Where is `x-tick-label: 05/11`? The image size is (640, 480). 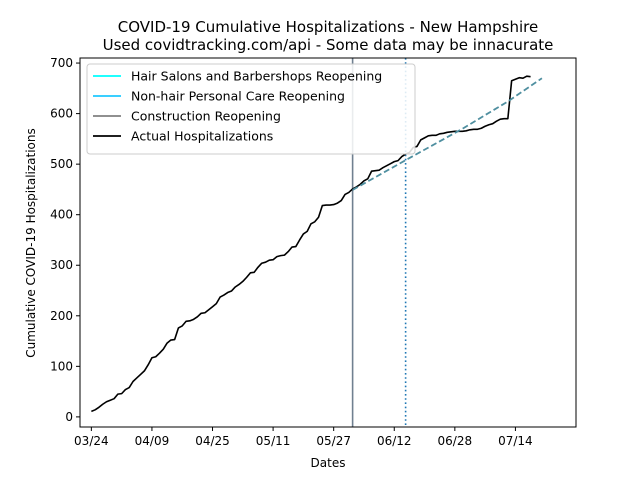 x-tick-label: 05/11 is located at coordinates (273, 441).